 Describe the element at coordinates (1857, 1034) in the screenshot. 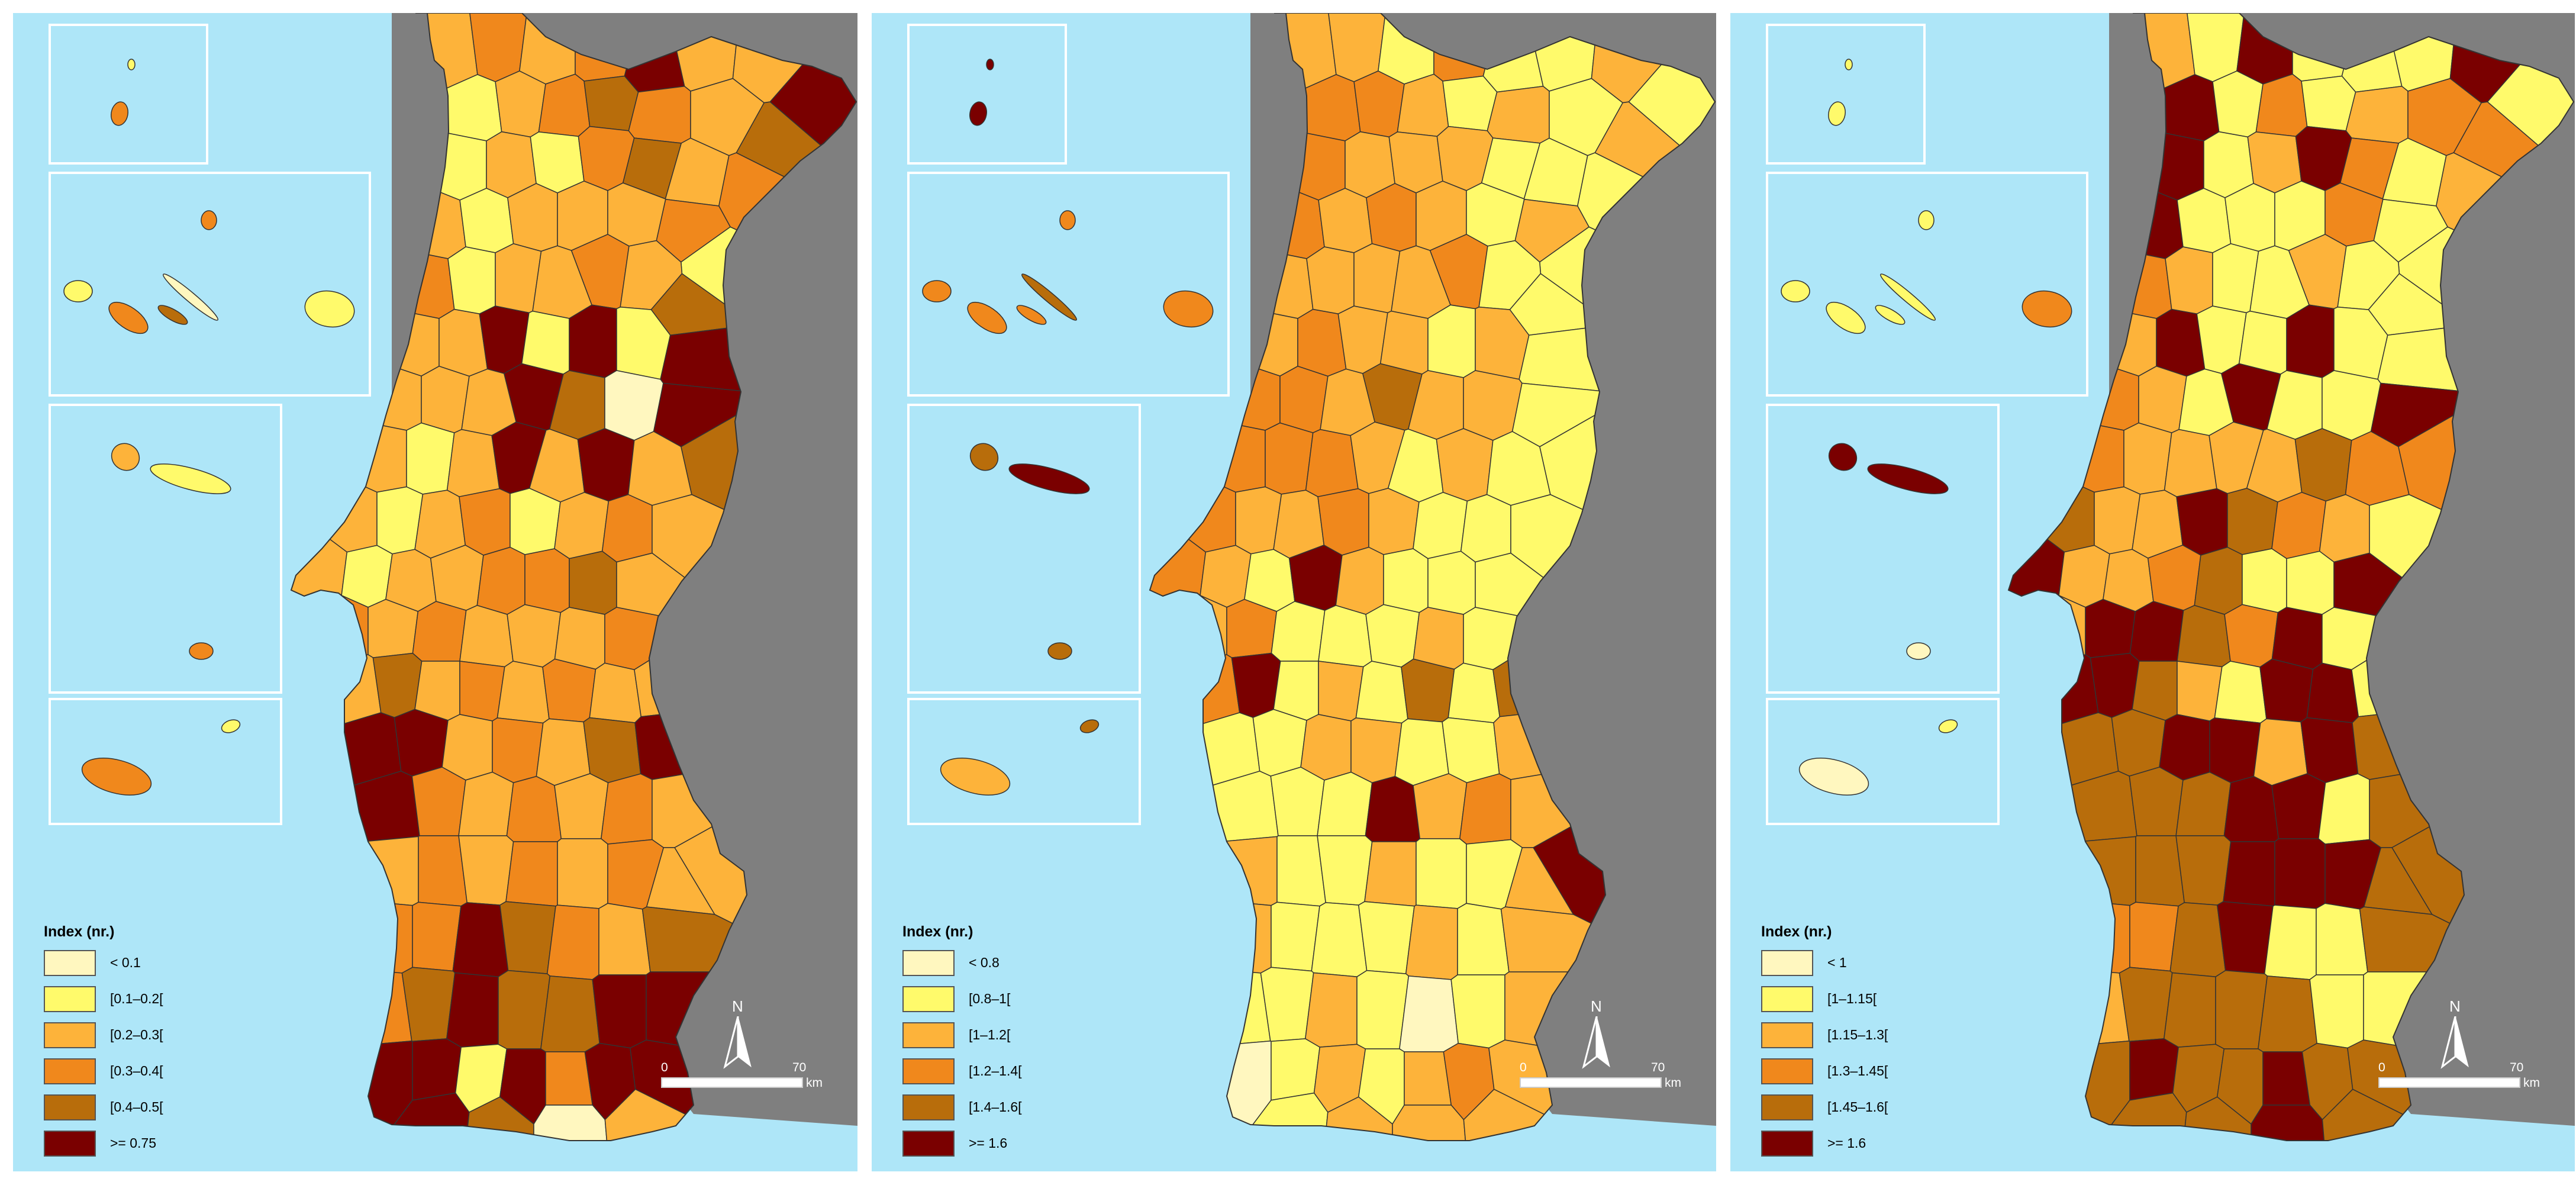

I see `legend-label: [1.15–1.3[` at that location.